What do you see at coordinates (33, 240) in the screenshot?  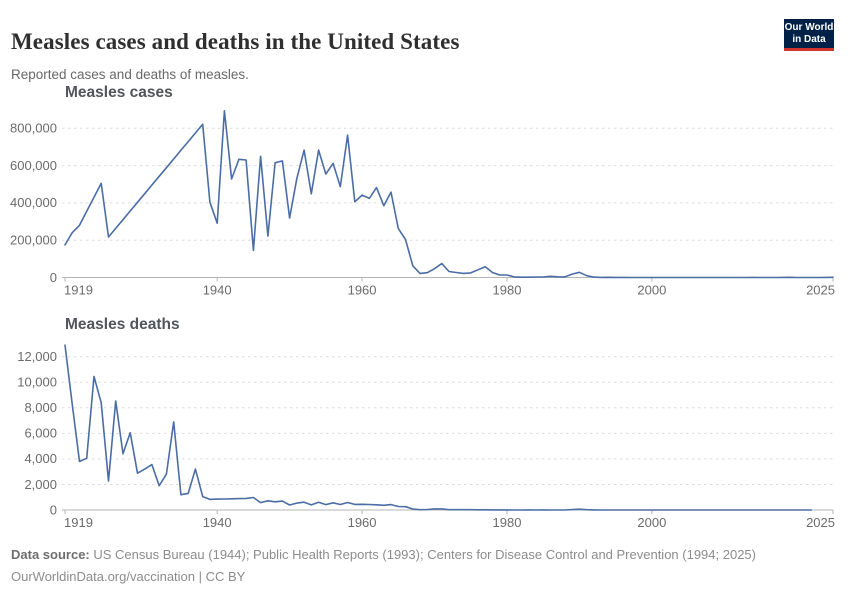 I see `svg-text: 200,000` at bounding box center [33, 240].